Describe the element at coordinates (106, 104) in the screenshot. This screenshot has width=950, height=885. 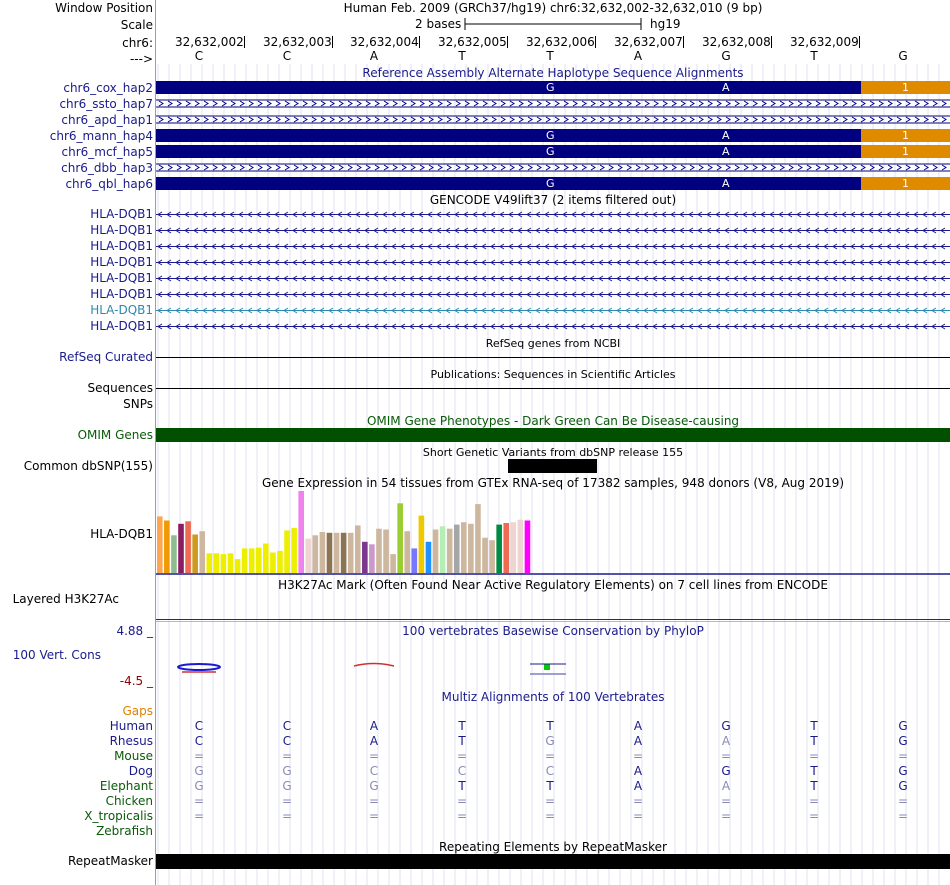
I see `haplotype-label: chr6_ssto_hap7` at that location.